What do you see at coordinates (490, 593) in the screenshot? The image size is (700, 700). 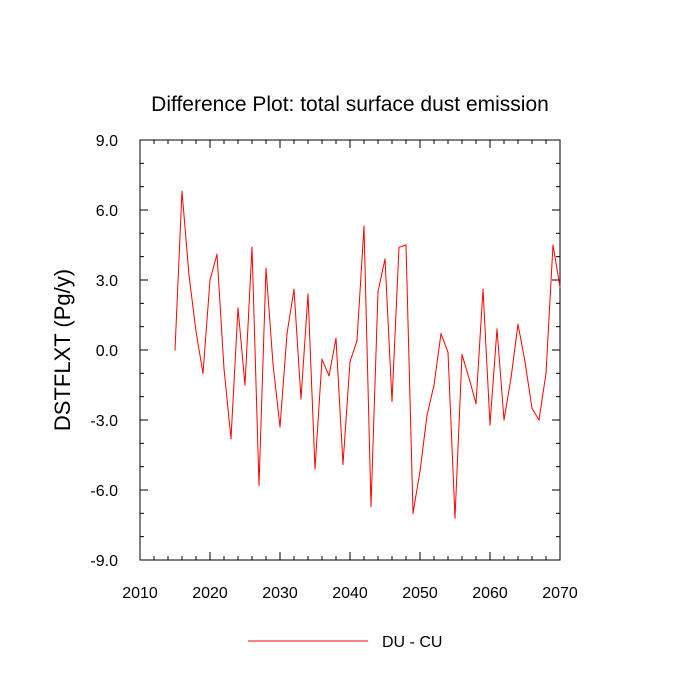 I see `x-tick-label: 2060` at bounding box center [490, 593].